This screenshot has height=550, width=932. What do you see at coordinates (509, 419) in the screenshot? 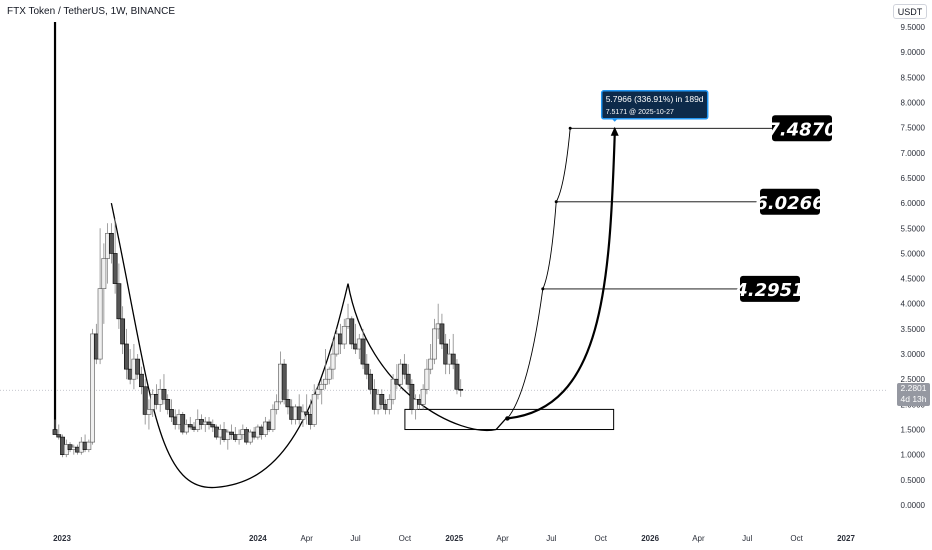
I see `accumulation-box` at bounding box center [509, 419].